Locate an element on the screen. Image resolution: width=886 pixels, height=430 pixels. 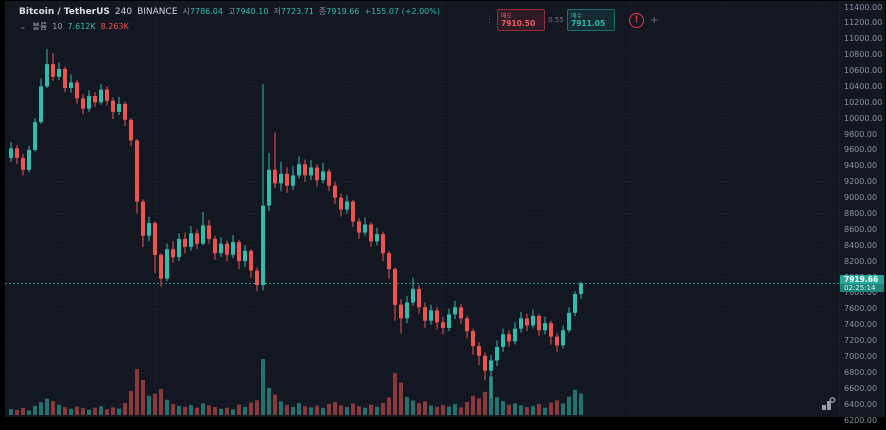
open-label: 시 is located at coordinates (186, 11).